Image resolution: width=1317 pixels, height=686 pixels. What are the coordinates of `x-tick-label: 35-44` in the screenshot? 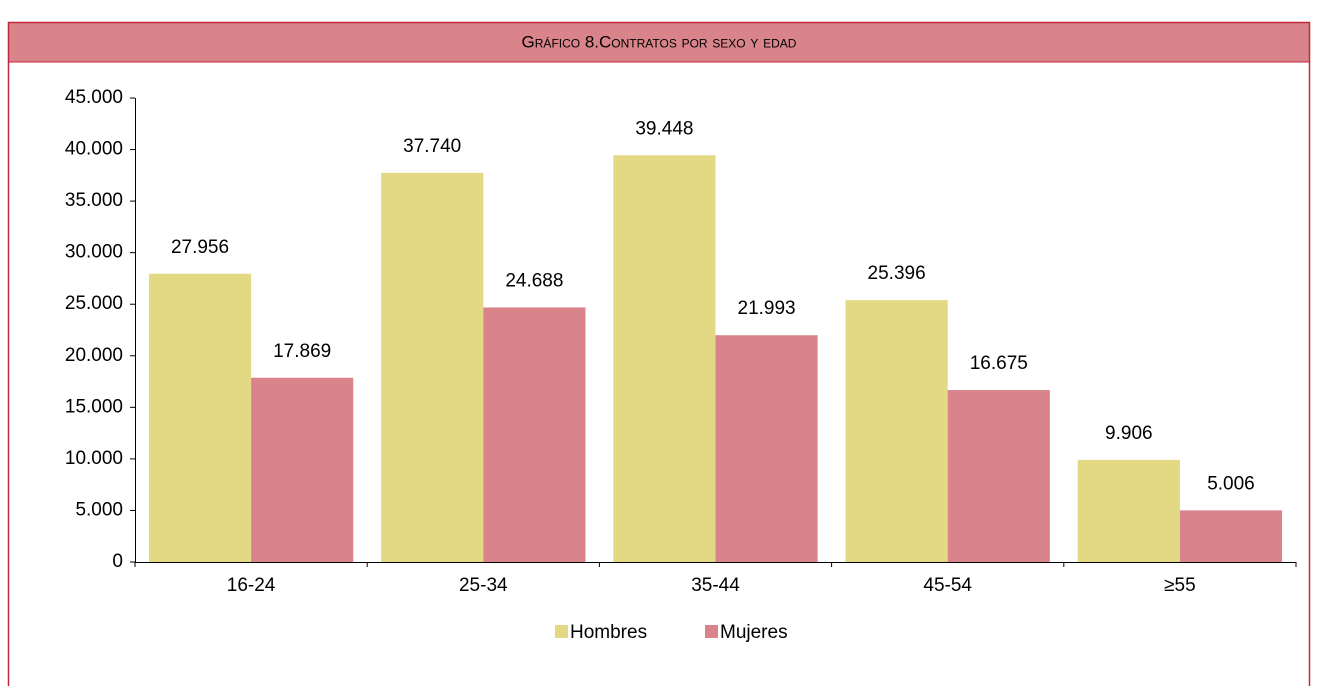 It's located at (715, 585).